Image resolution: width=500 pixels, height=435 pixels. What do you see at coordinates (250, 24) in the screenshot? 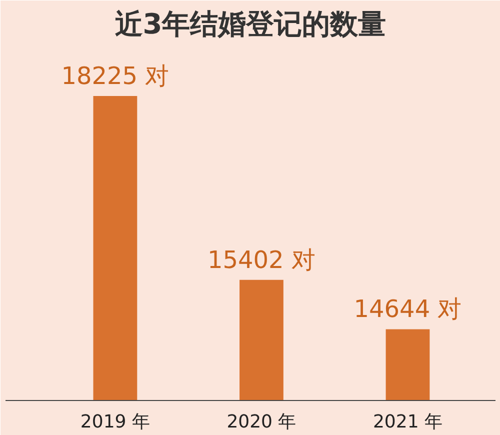
I see `chart-title: 近3年结婚登记的数量` at bounding box center [250, 24].